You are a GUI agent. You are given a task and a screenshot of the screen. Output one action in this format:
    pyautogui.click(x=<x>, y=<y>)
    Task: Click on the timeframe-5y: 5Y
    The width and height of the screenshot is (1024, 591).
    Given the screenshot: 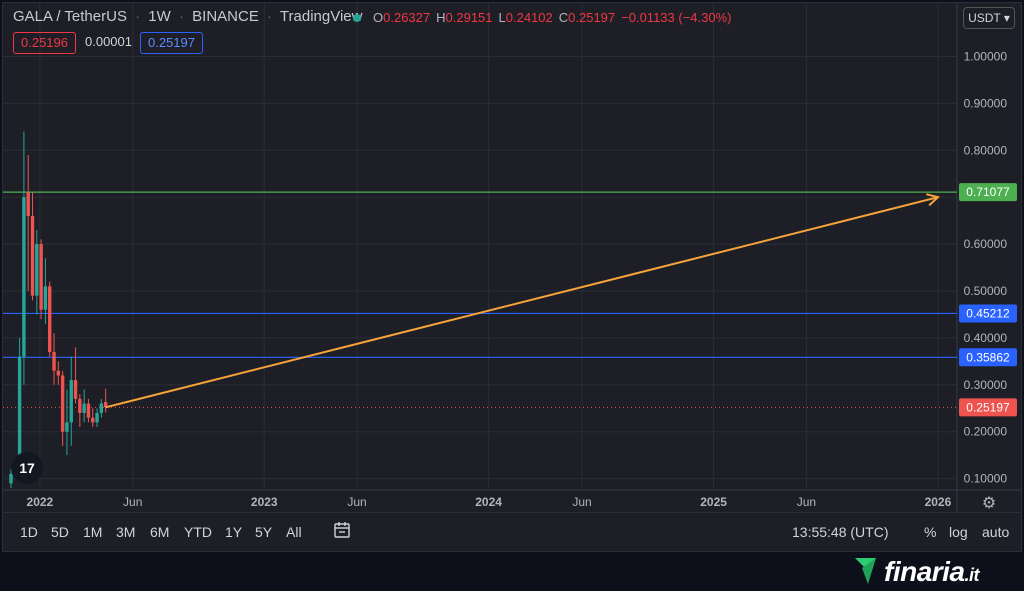 What is the action you would take?
    pyautogui.click(x=264, y=532)
    